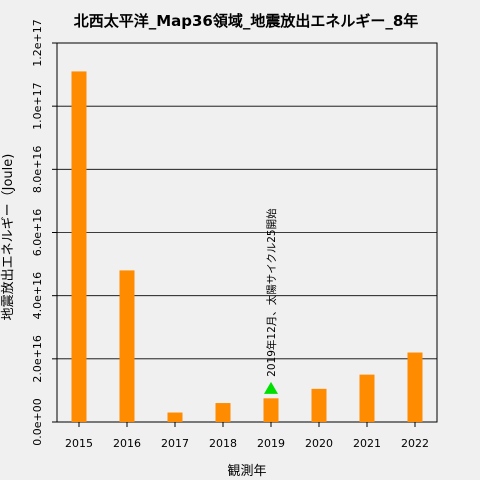  Describe the element at coordinates (79, 247) in the screenshot. I see `bar-2015` at that location.